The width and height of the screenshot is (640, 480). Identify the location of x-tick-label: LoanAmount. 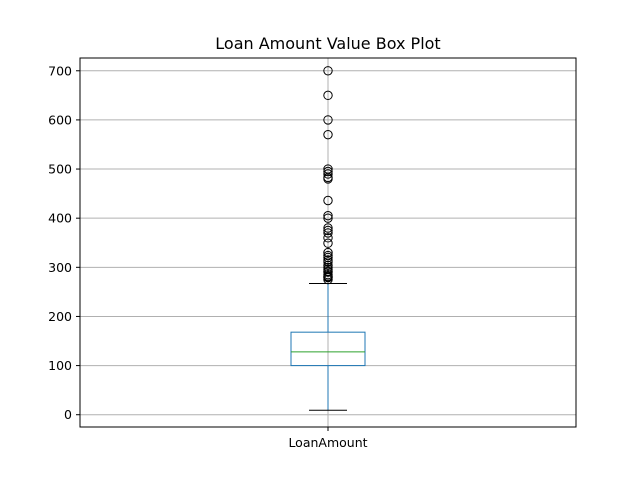
(327, 442).